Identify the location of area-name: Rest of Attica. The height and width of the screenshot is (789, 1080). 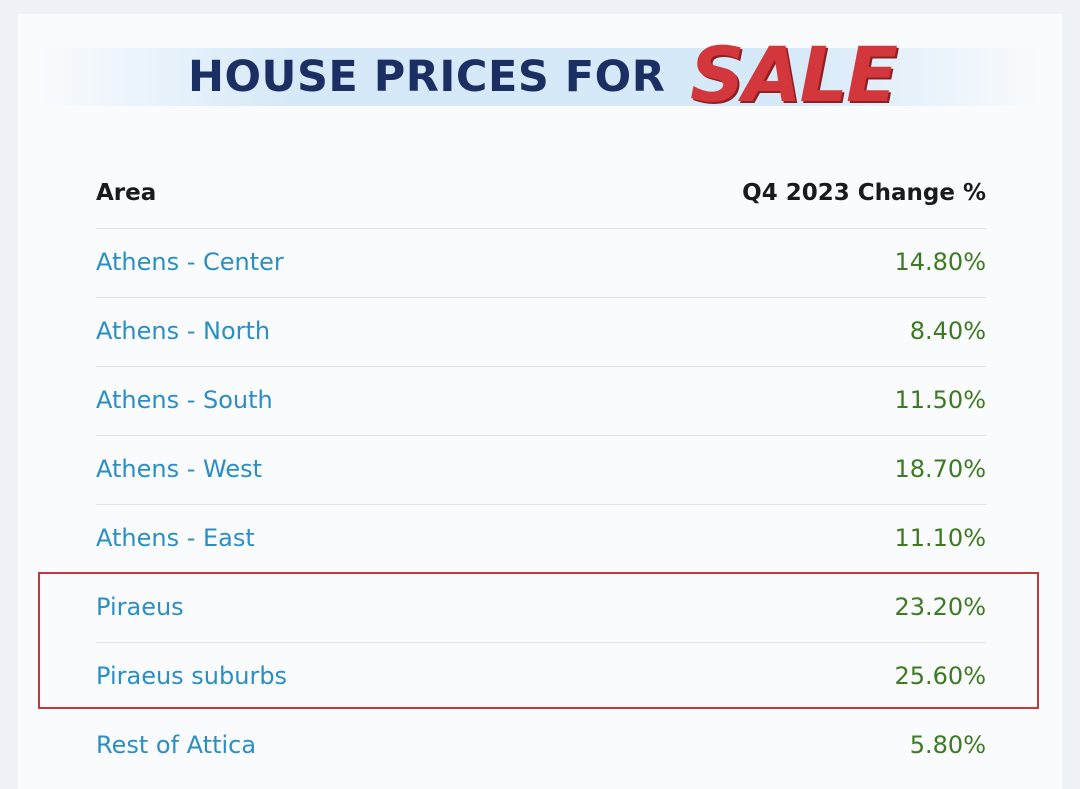
(176, 745).